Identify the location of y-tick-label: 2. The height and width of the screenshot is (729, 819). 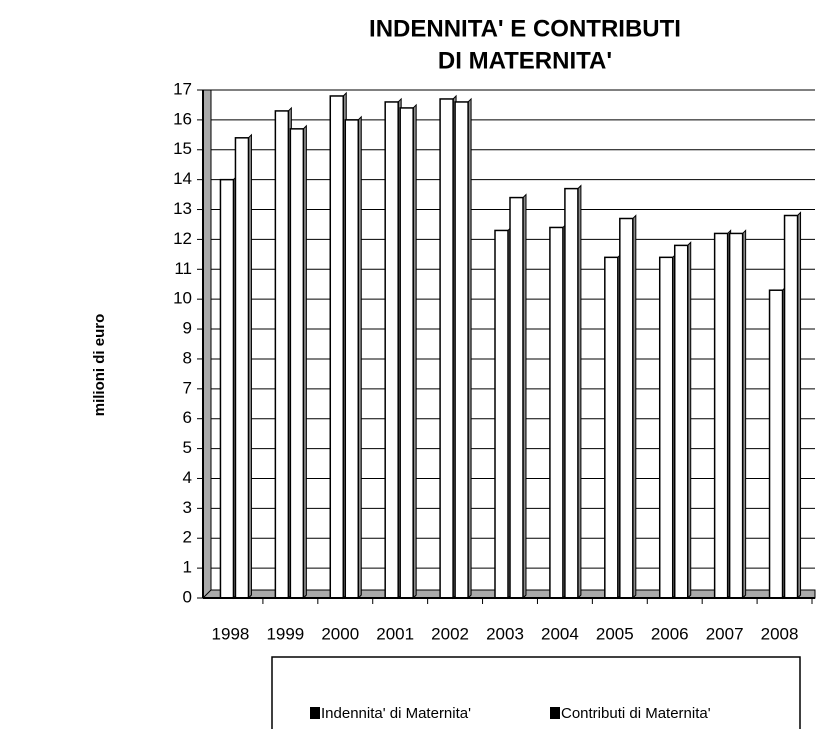
(187, 537).